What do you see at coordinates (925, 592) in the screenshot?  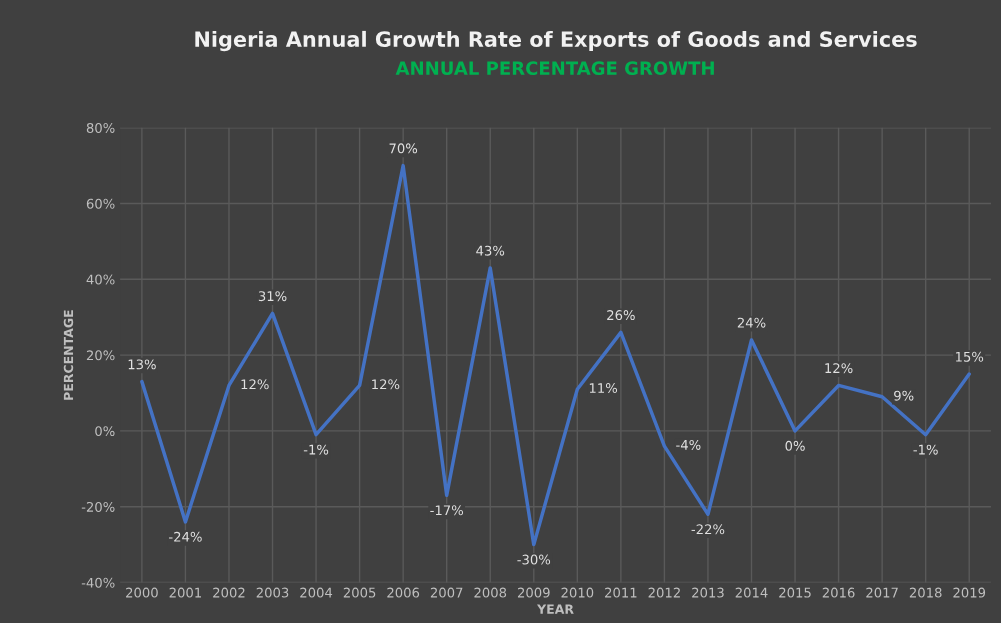 I see `x-tick-label: 2018` at bounding box center [925, 592].